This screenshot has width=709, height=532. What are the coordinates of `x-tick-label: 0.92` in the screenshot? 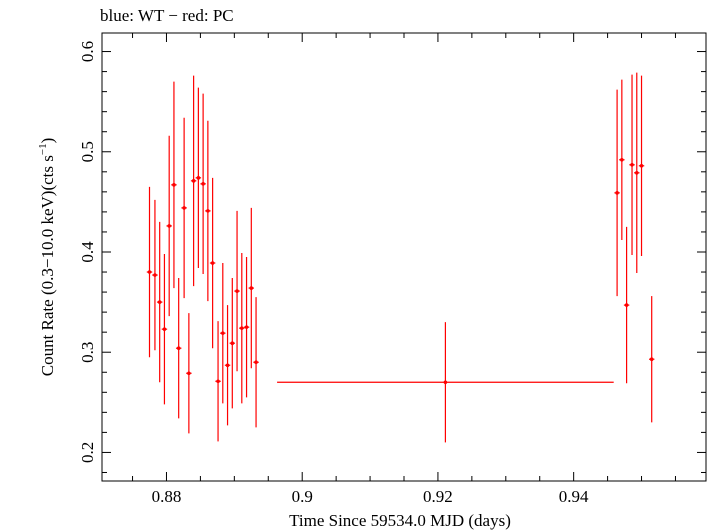 It's located at (438, 496).